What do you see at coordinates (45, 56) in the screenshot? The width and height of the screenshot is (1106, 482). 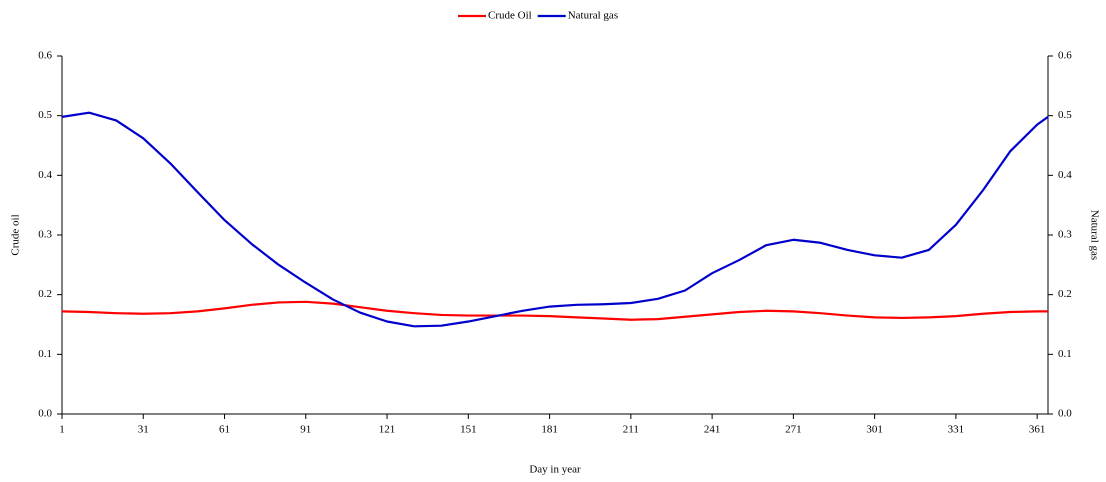 I see `y-tick-label: 0.6` at bounding box center [45, 56].